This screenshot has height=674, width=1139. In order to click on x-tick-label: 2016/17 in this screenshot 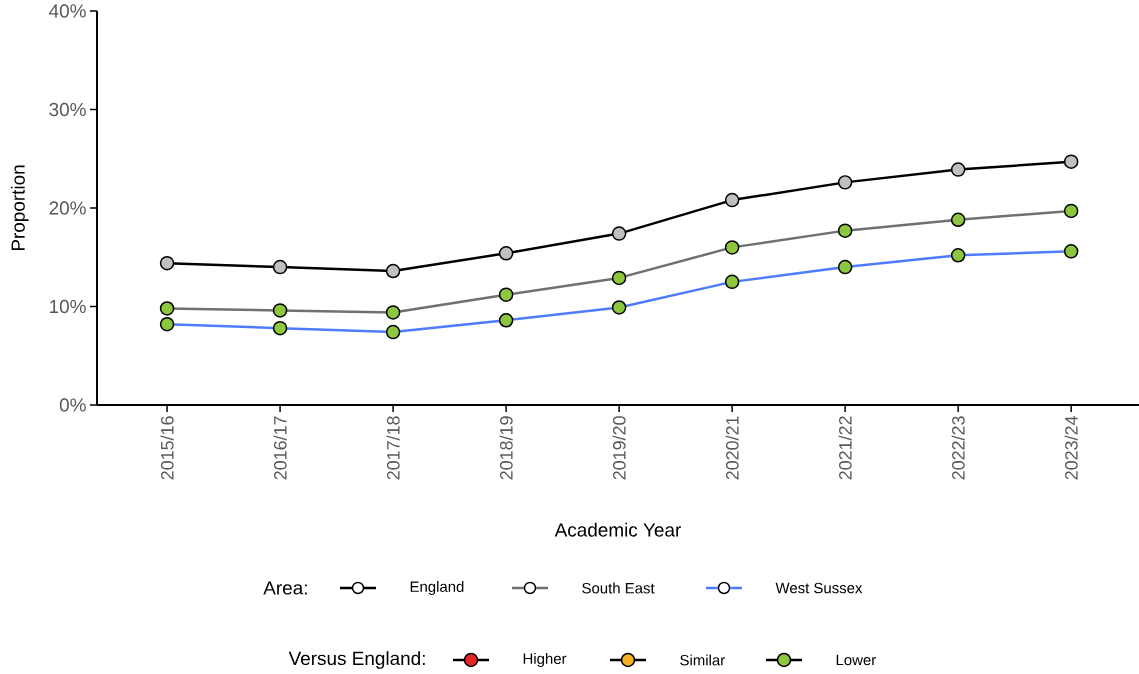, I will do `click(280, 448)`.